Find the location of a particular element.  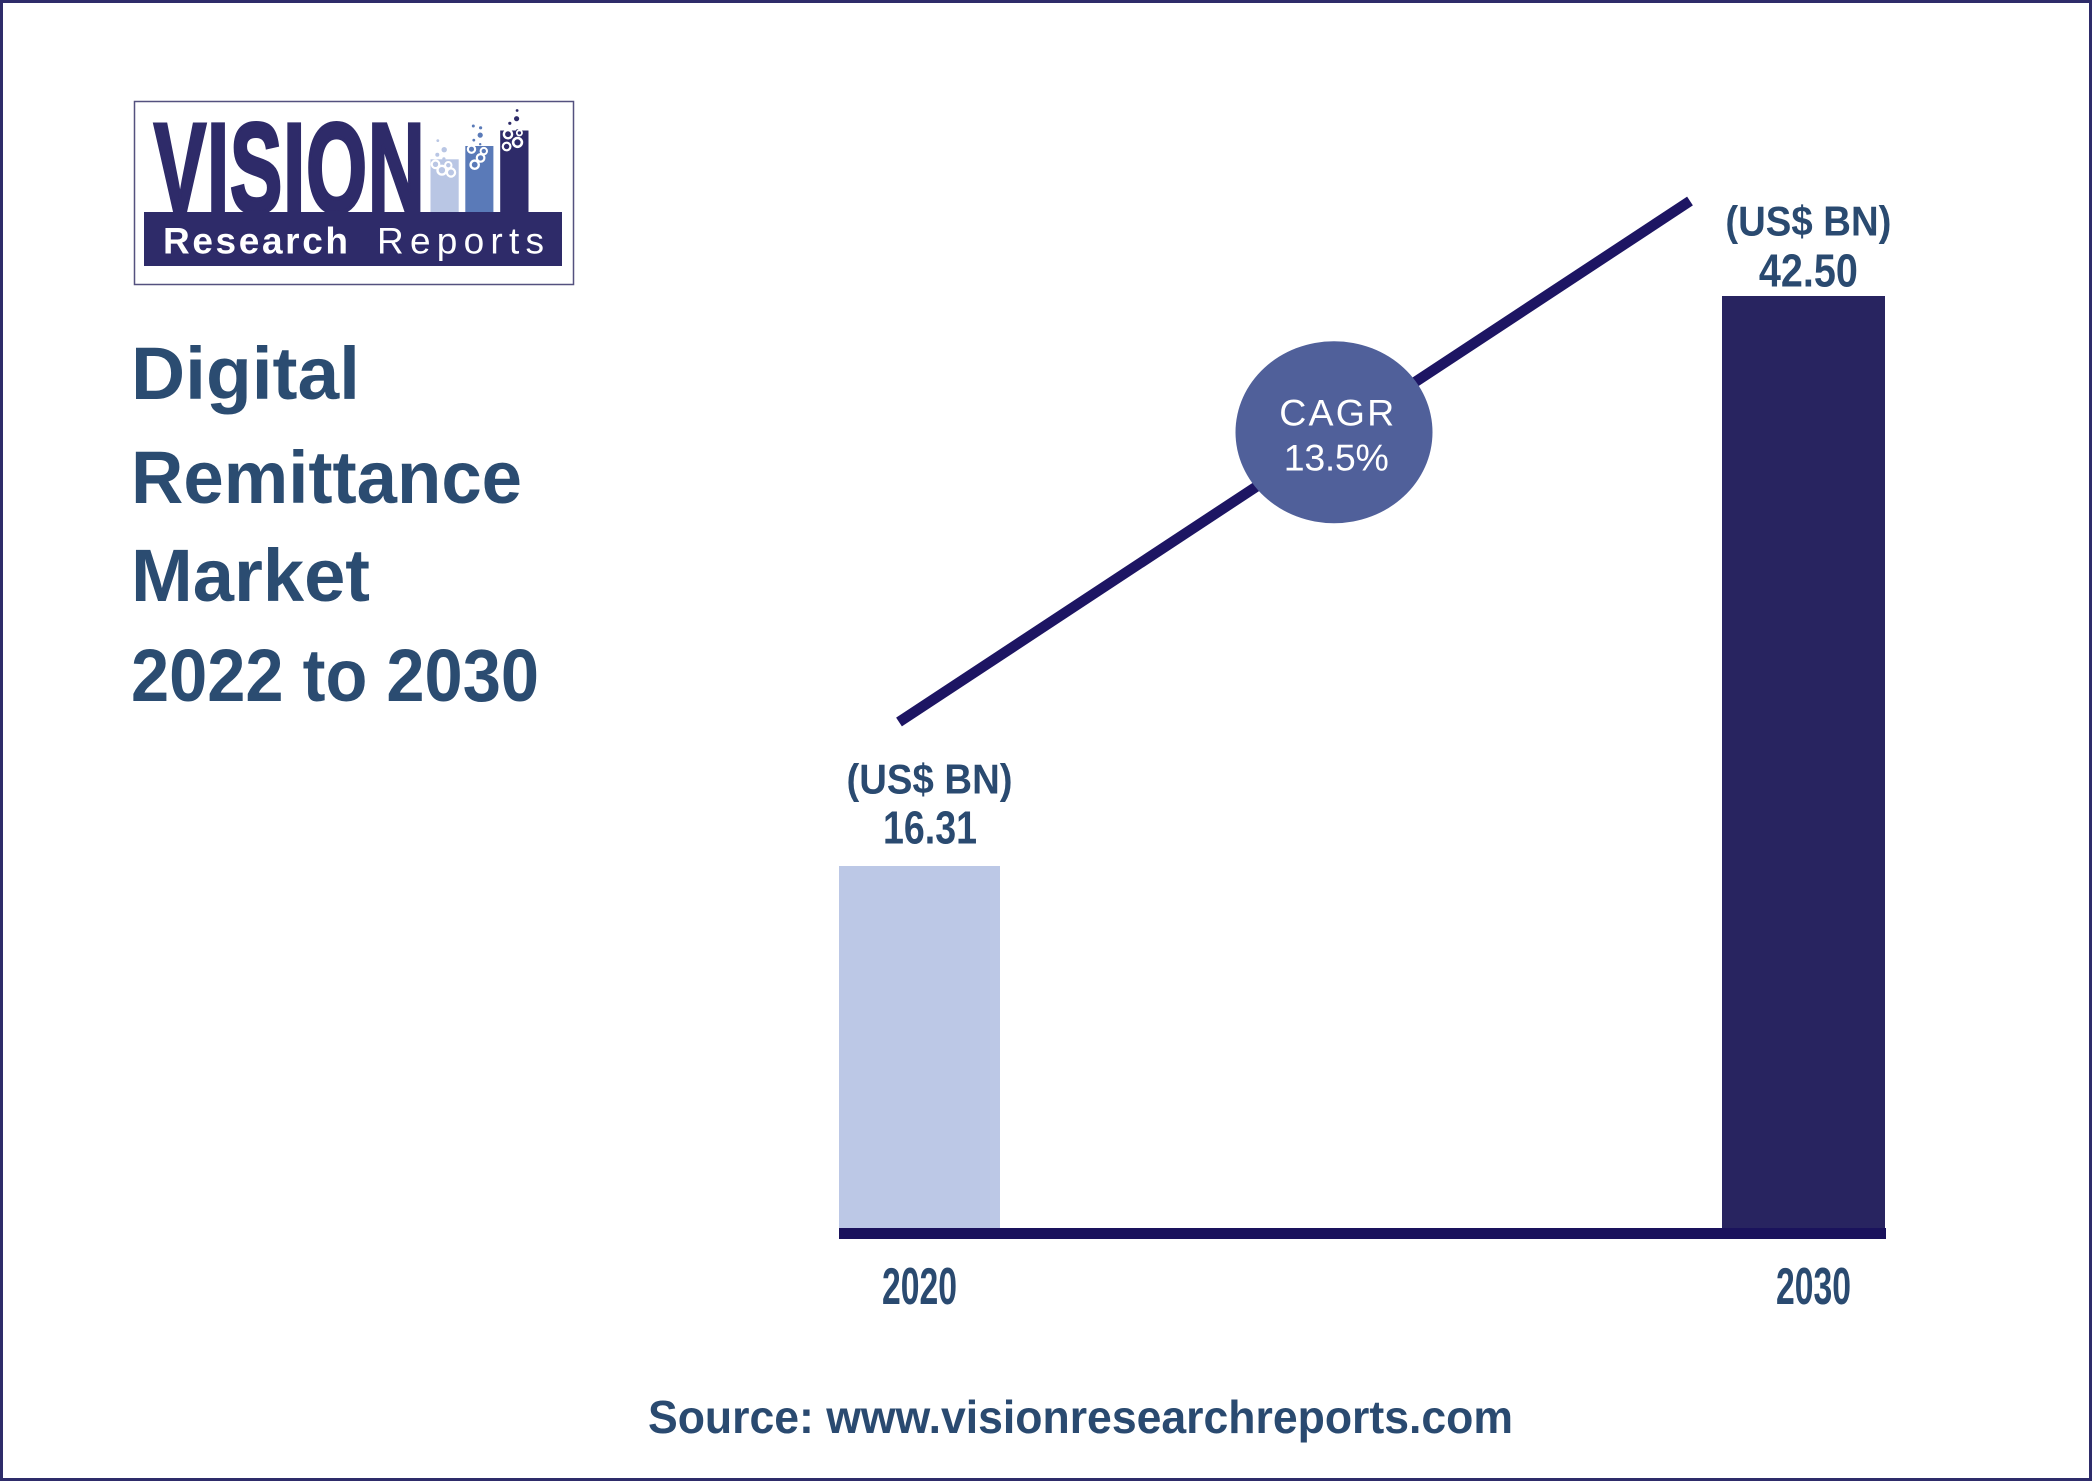

svg-text: Market is located at coordinates (250, 575).